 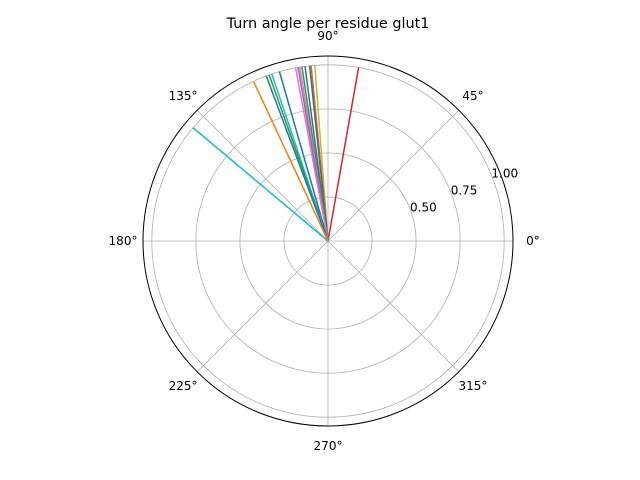 I want to click on theta-tick-label: 270°, so click(x=328, y=446).